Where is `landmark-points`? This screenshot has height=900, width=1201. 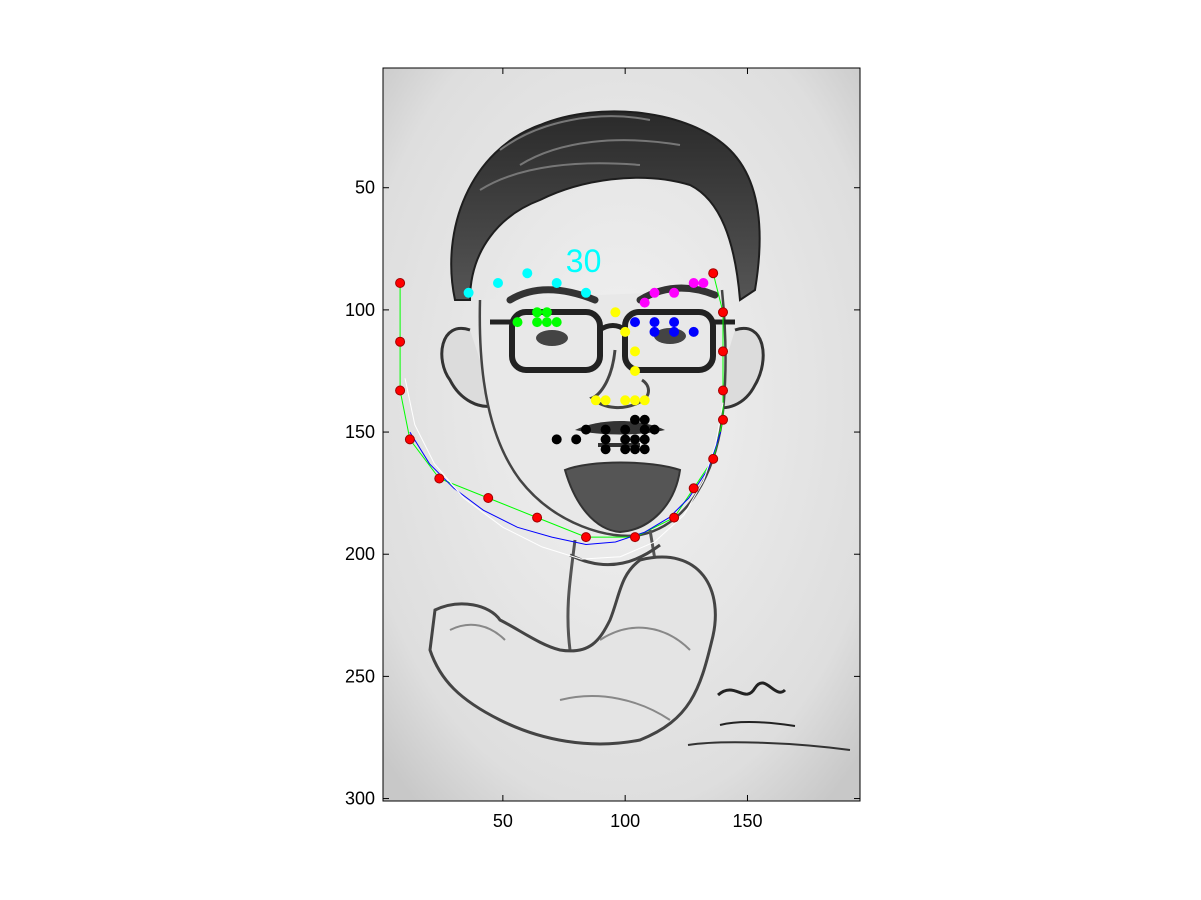
landmark-points is located at coordinates (561, 405).